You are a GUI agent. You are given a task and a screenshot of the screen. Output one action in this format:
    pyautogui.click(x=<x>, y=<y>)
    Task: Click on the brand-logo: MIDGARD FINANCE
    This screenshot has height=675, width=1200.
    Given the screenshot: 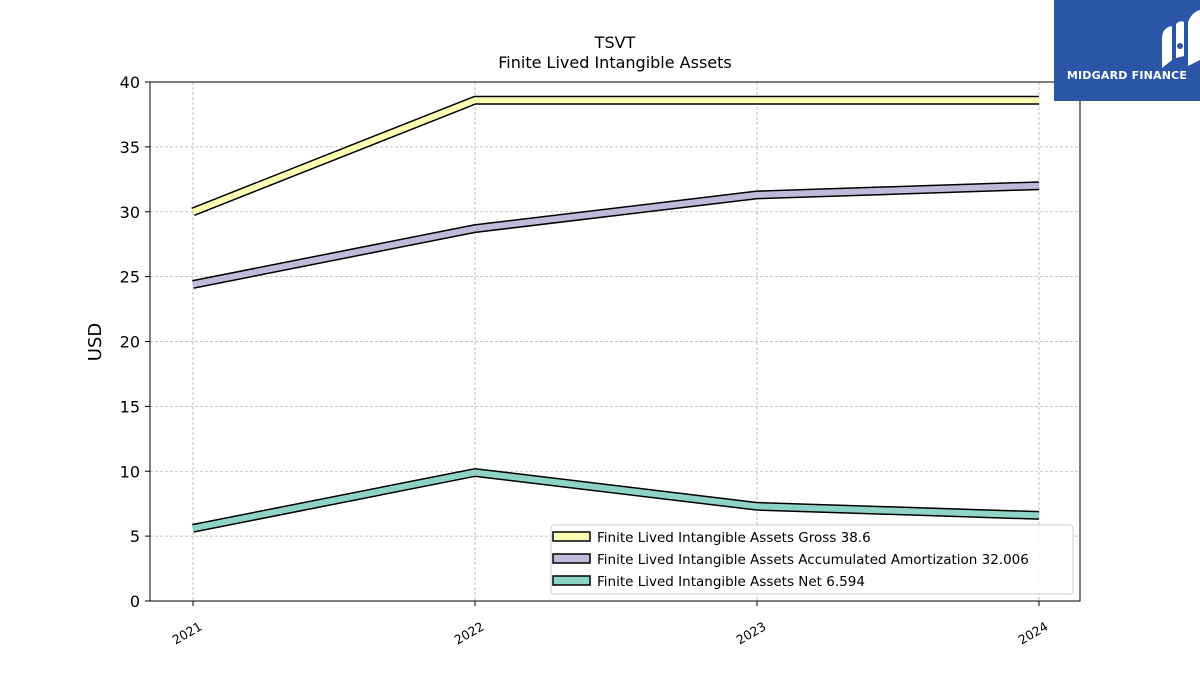 What is the action you would take?
    pyautogui.click(x=1127, y=50)
    